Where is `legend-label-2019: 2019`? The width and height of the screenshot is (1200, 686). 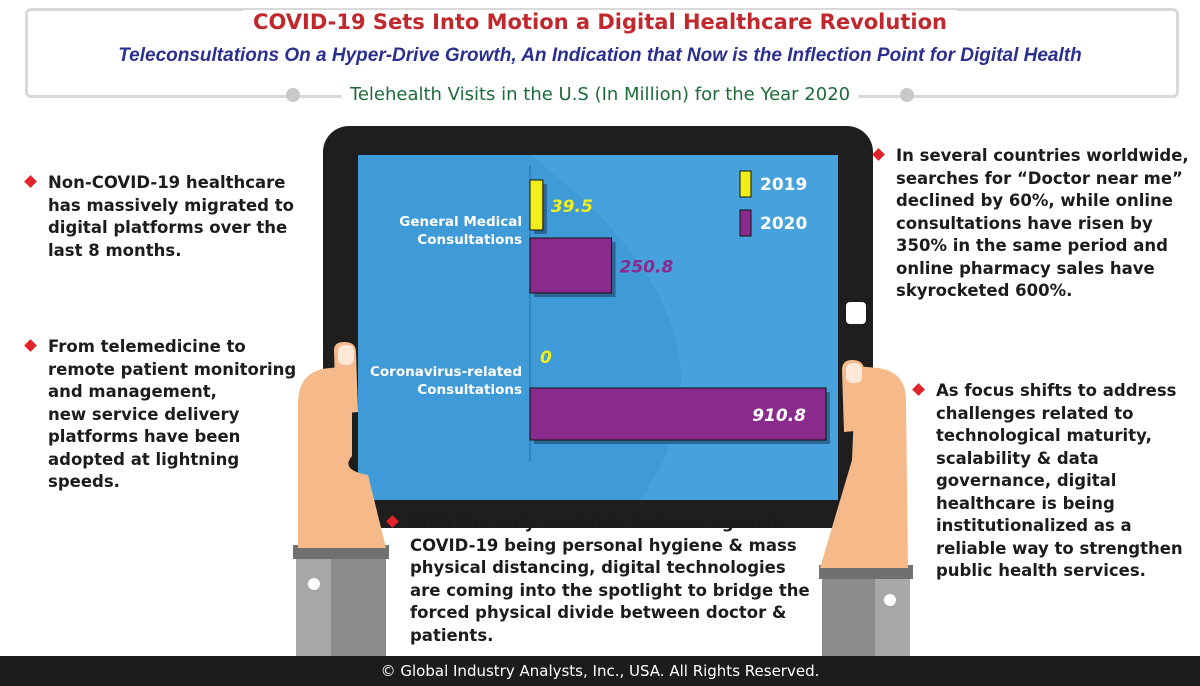
legend-label-2019: 2019 is located at coordinates (783, 185).